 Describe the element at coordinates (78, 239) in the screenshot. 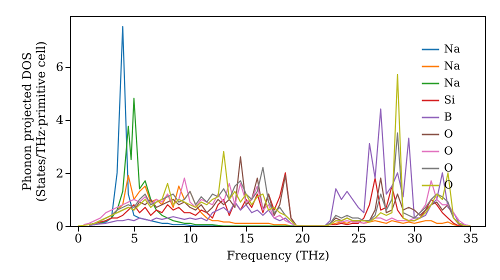

I see `x-tick-label: 0` at that location.